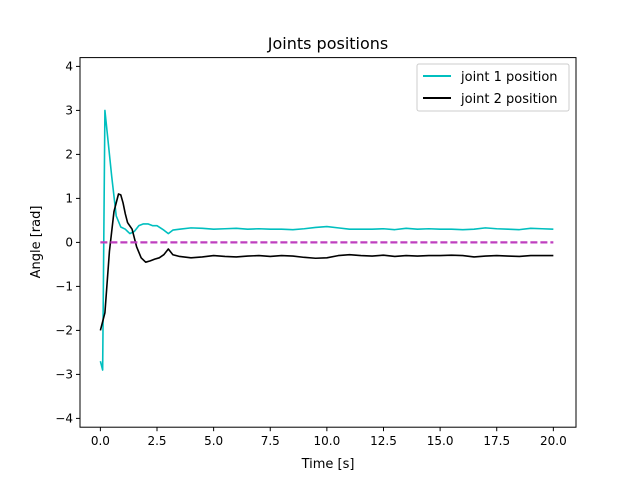 The width and height of the screenshot is (640, 480). What do you see at coordinates (64, 374) in the screenshot?
I see `y-tick-label: −3` at bounding box center [64, 374].